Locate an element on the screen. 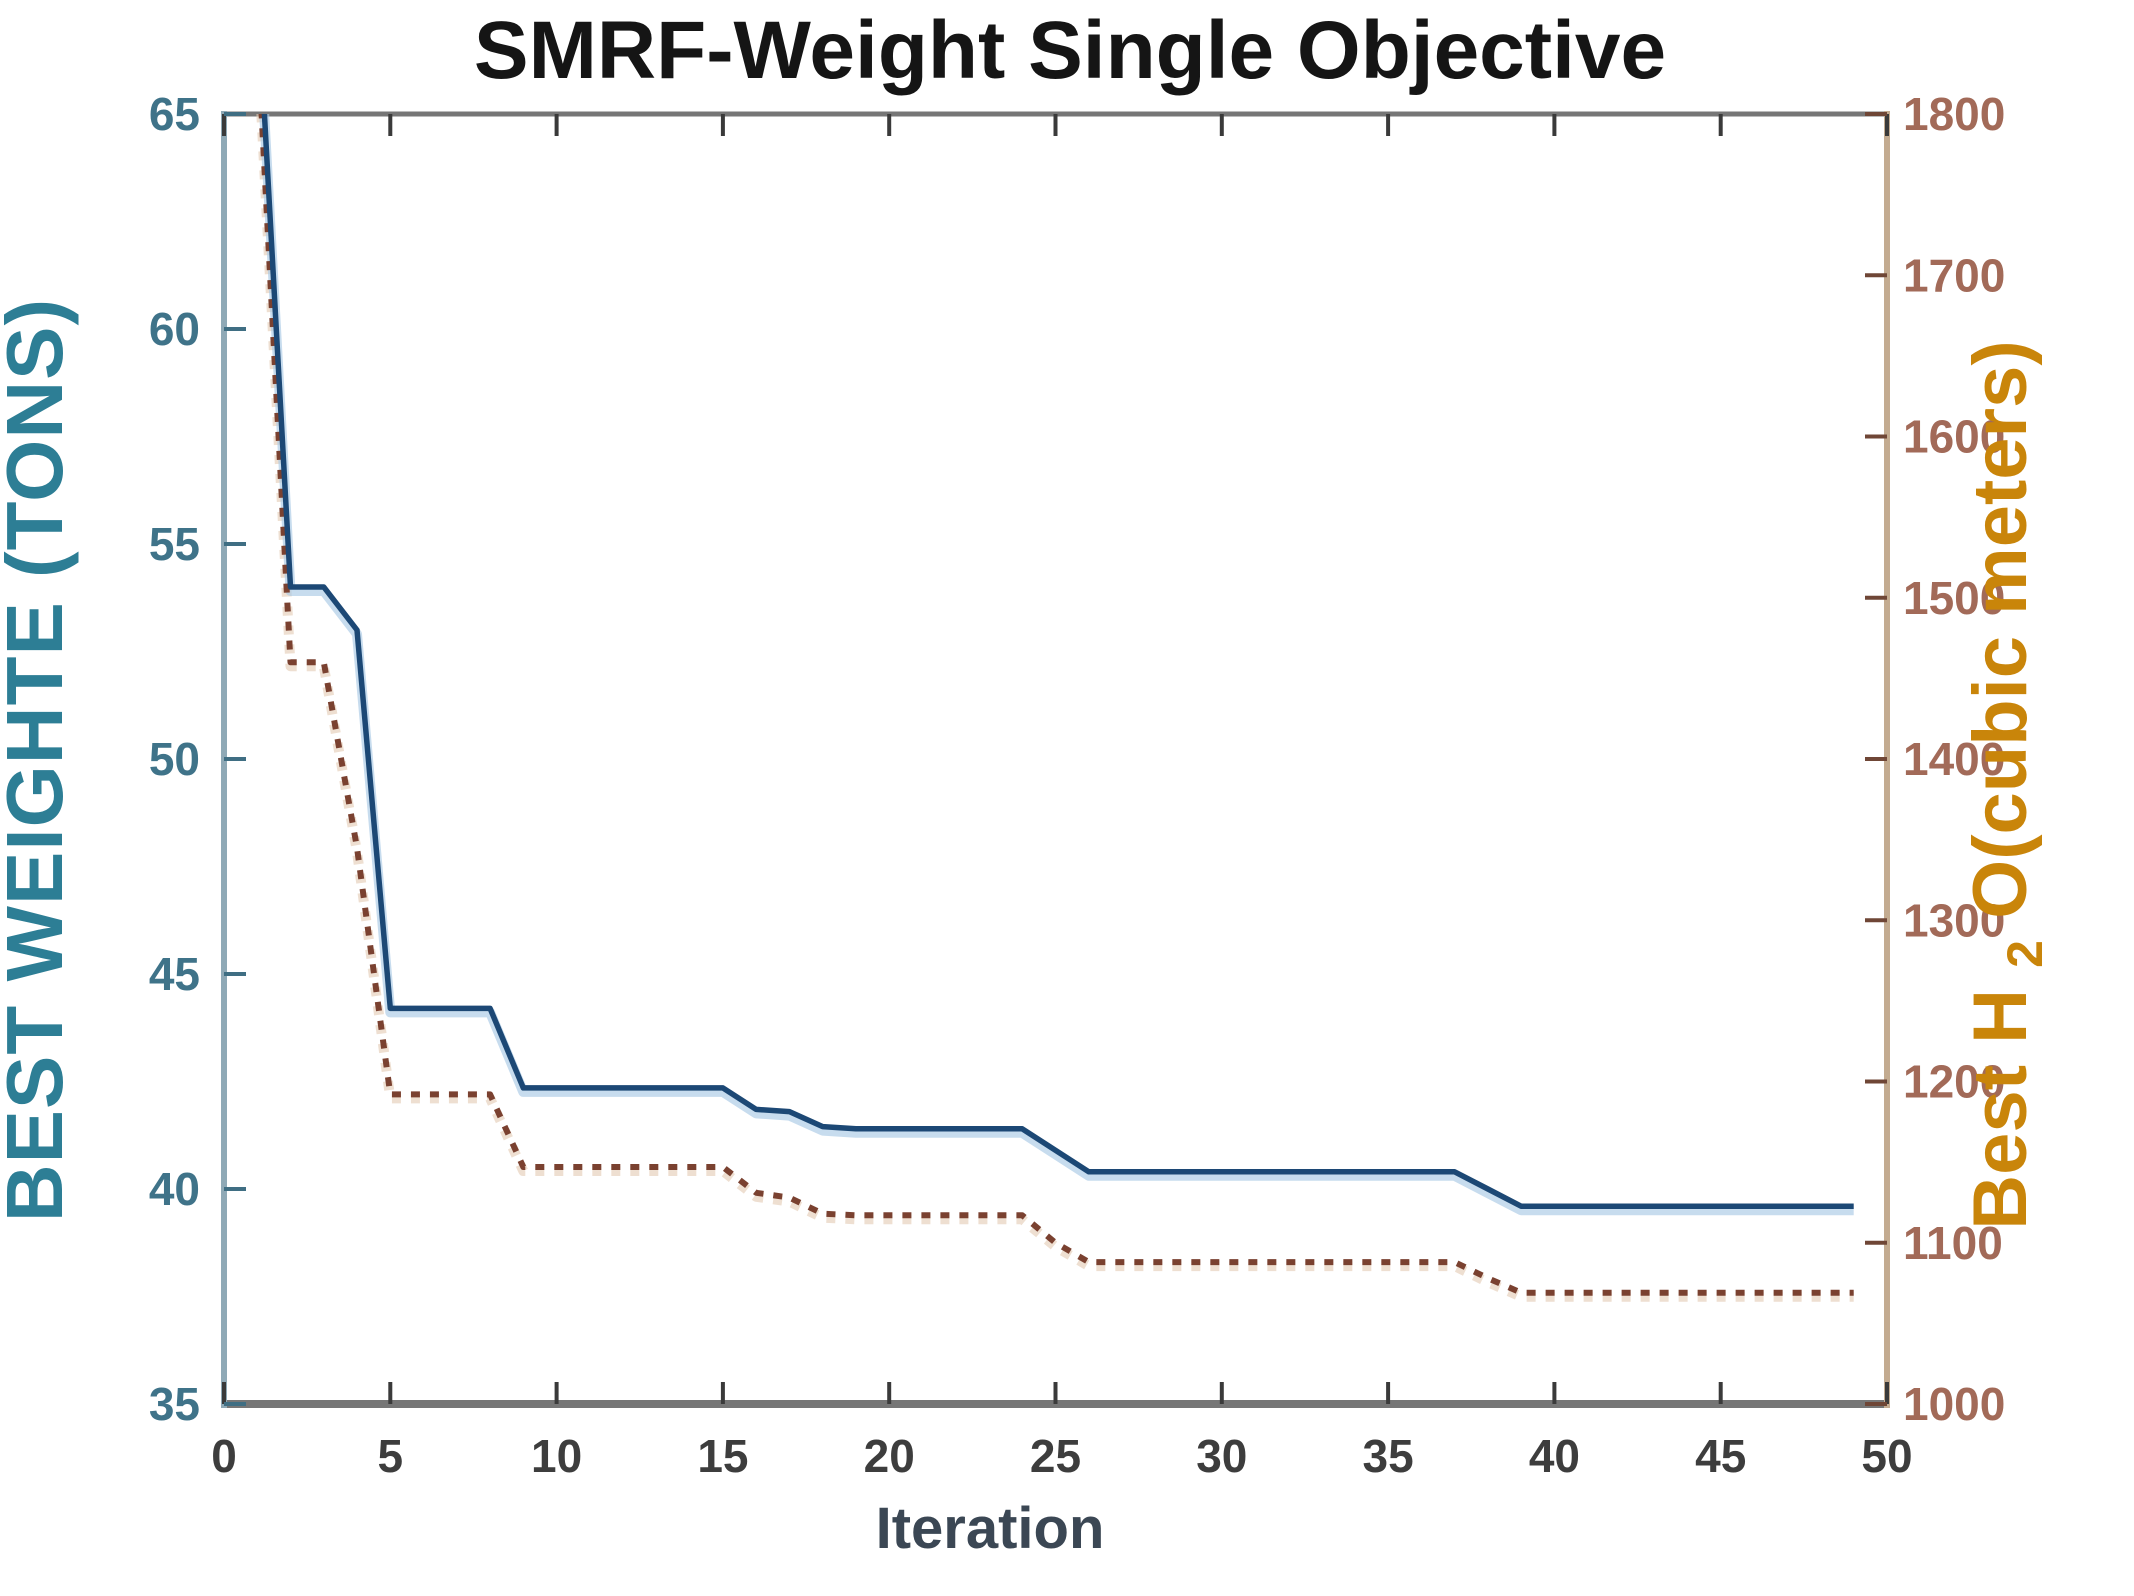  y-left-tick-label: 50 is located at coordinates (174, 759).